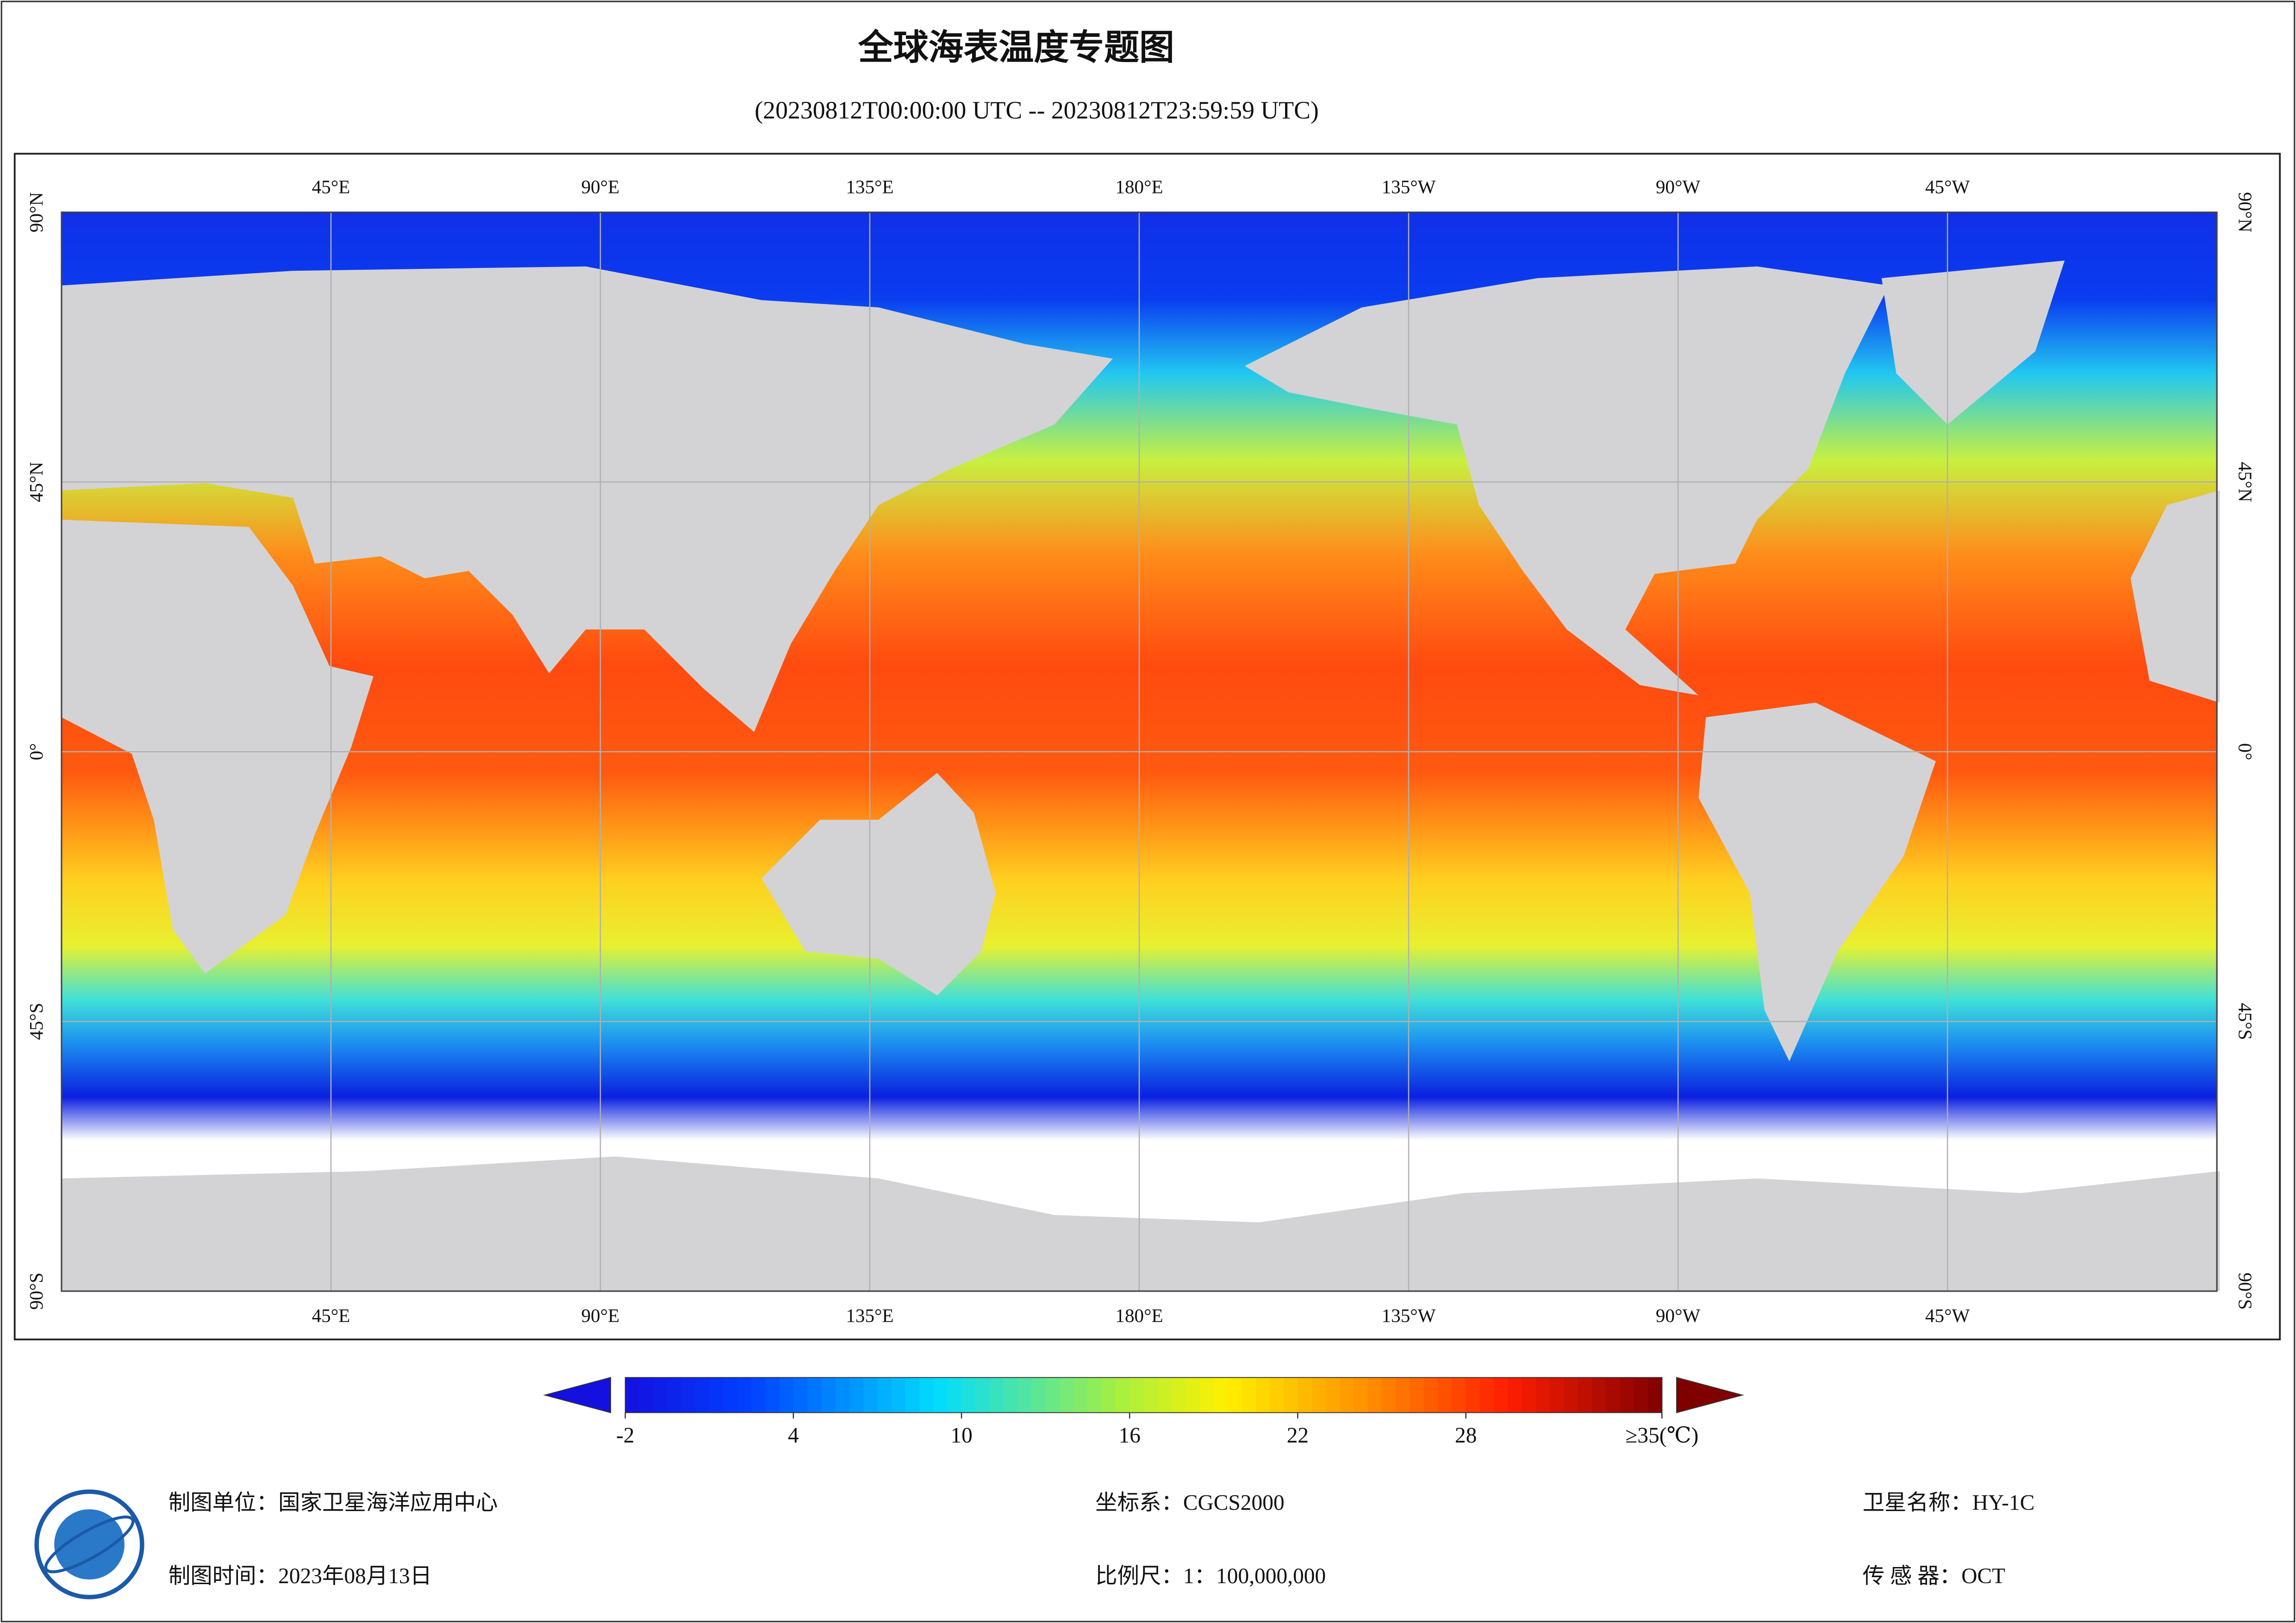 This screenshot has height=1623, width=2296. What do you see at coordinates (1678, 1315) in the screenshot?
I see `lon-label-bottom: 90°W` at bounding box center [1678, 1315].